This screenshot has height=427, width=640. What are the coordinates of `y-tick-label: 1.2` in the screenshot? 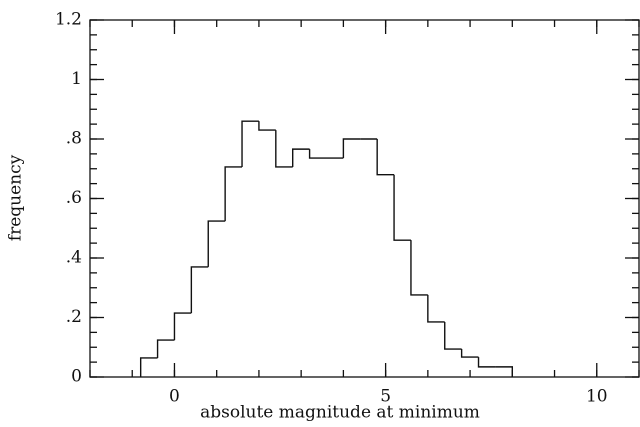 It's located at (68, 20).